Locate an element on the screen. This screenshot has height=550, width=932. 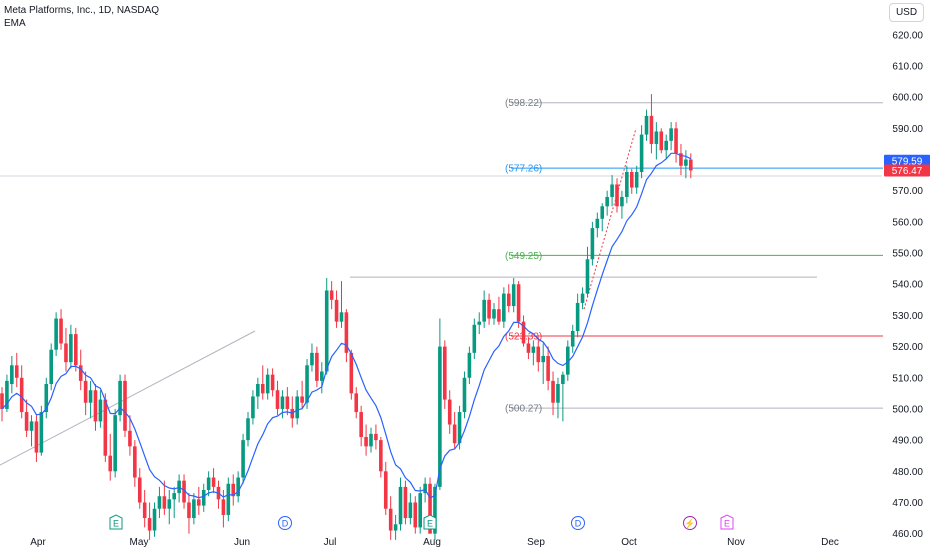
time-axis: Apr May Jun Jul Aug Sep Oct Nov Dec is located at coordinates (434, 542).